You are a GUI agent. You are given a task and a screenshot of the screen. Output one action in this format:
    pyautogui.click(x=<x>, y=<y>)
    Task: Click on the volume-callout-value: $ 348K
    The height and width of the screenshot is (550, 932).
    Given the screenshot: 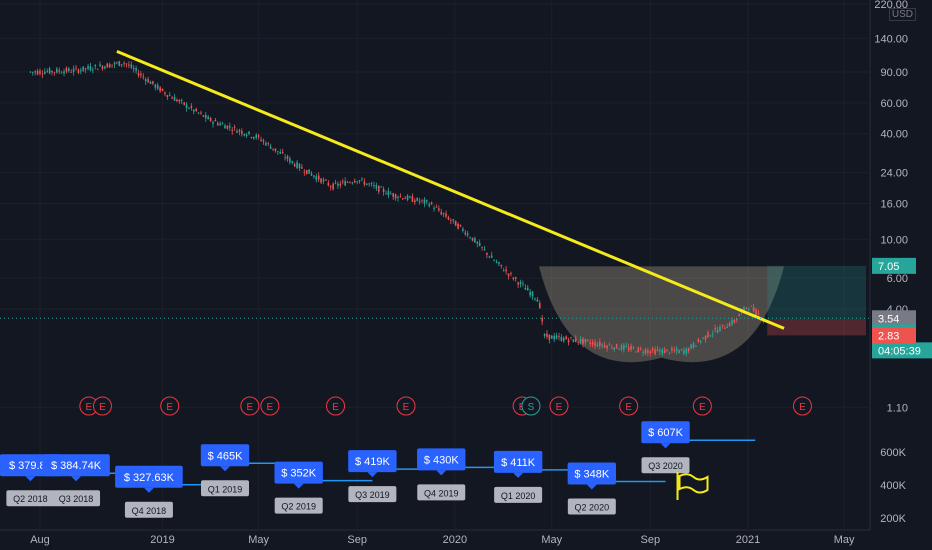 What is the action you would take?
    pyautogui.click(x=592, y=474)
    